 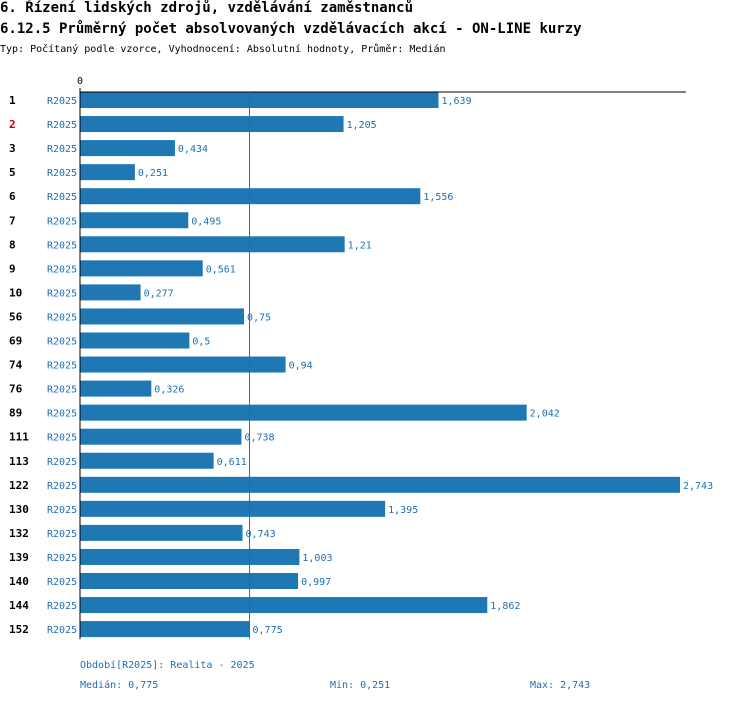 I want to click on value-label: 0,251, so click(x=153, y=173).